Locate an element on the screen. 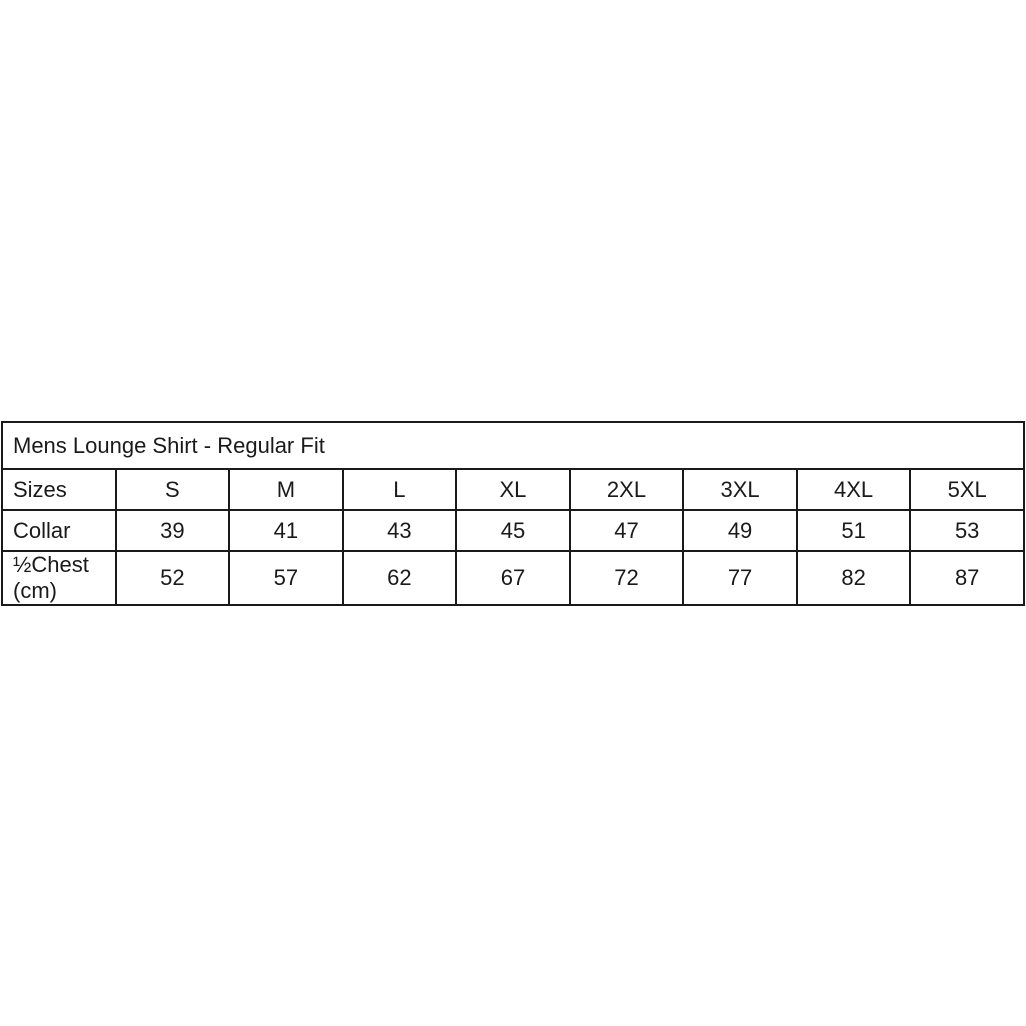 The height and width of the screenshot is (1026, 1026). table-cell: 67 is located at coordinates (513, 578).